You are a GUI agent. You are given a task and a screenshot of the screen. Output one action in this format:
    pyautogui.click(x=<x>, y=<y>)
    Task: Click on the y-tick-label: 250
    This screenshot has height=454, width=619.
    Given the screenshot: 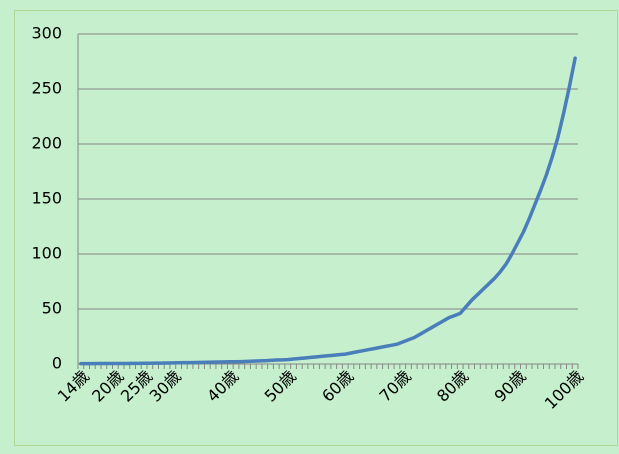 What is the action you would take?
    pyautogui.click(x=46, y=88)
    